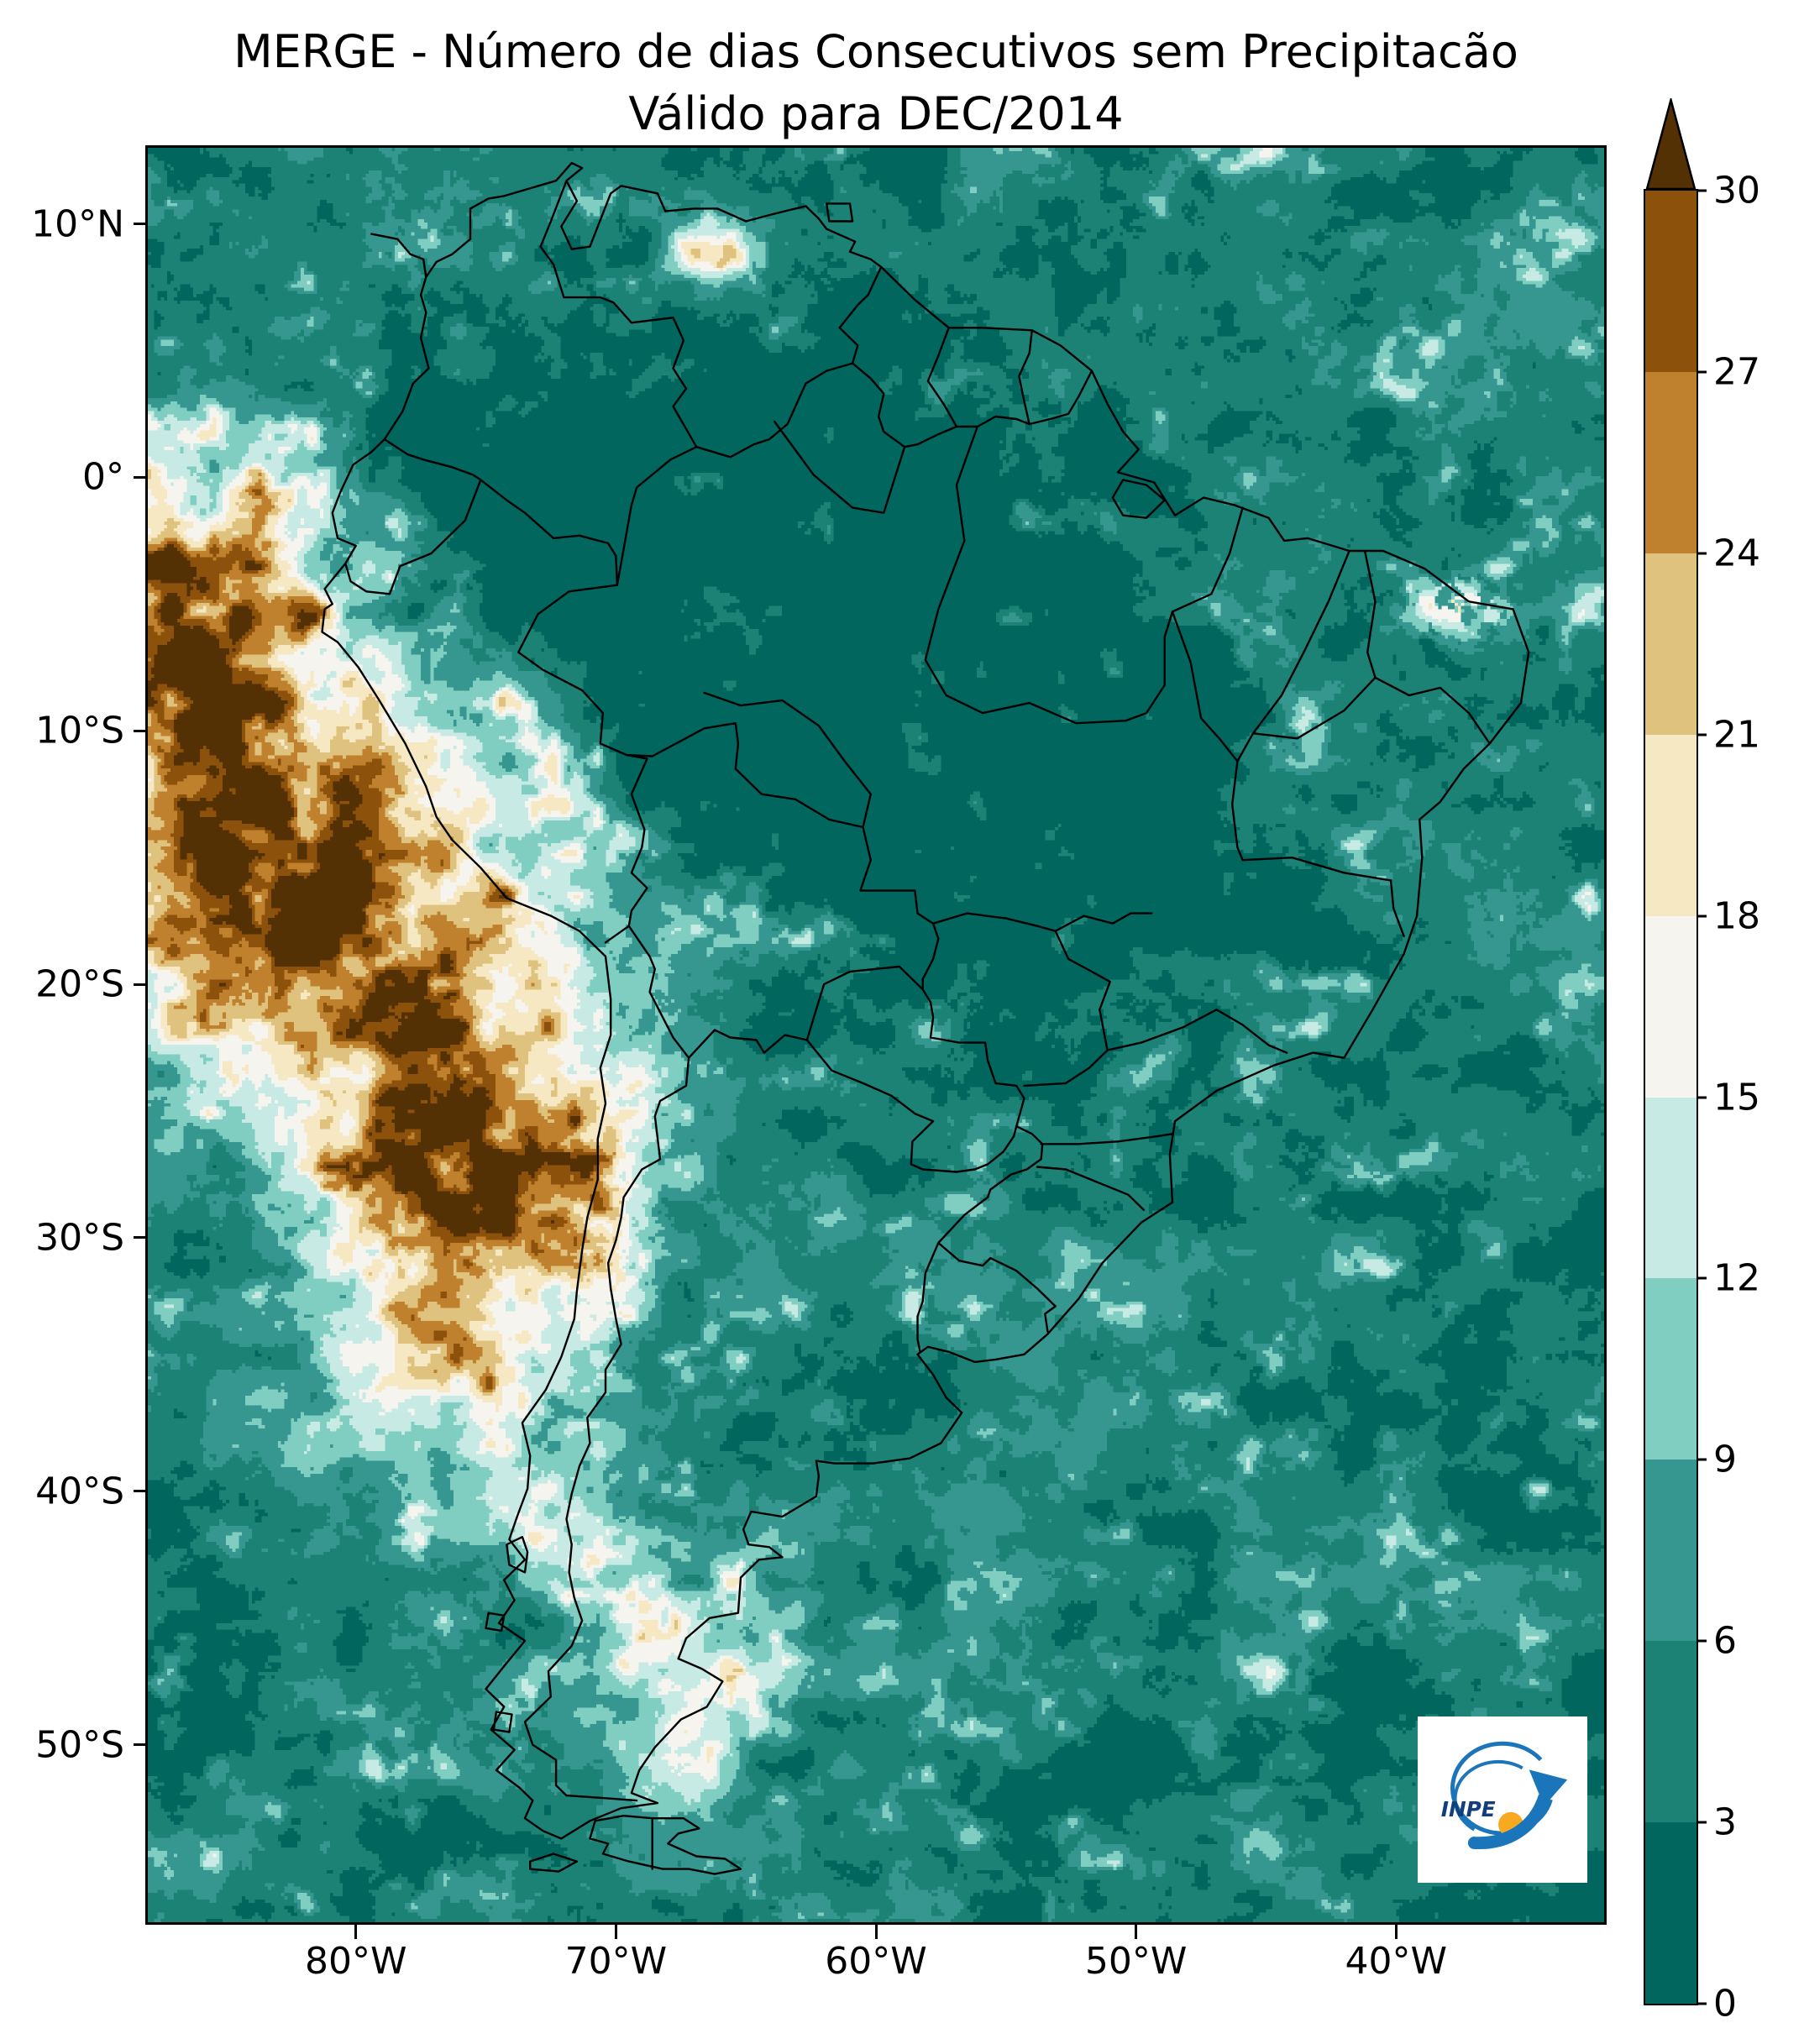 This screenshot has height=2044, width=1804. Describe the element at coordinates (79, 1745) in the screenshot. I see `y-axis-tick-label: 50°S` at that location.